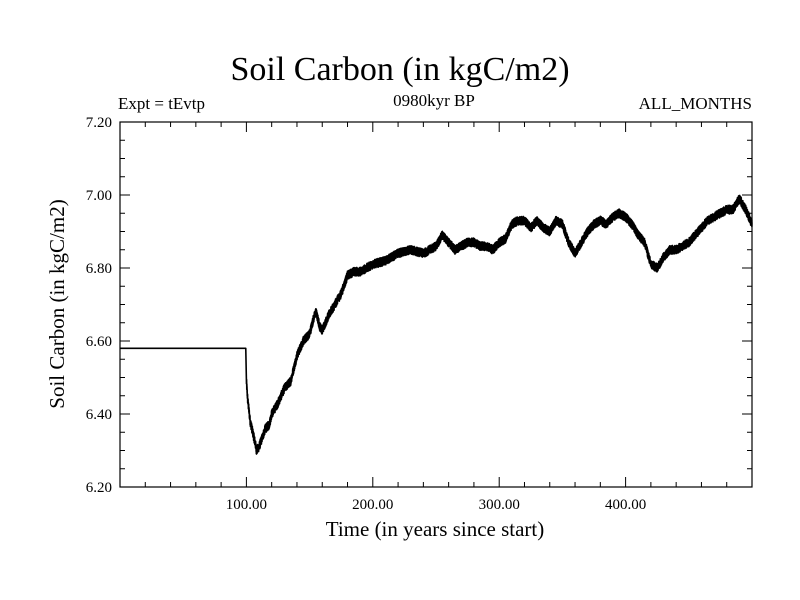 The width and height of the screenshot is (800, 600). I want to click on y-tick-label: 7.00, so click(99, 196).